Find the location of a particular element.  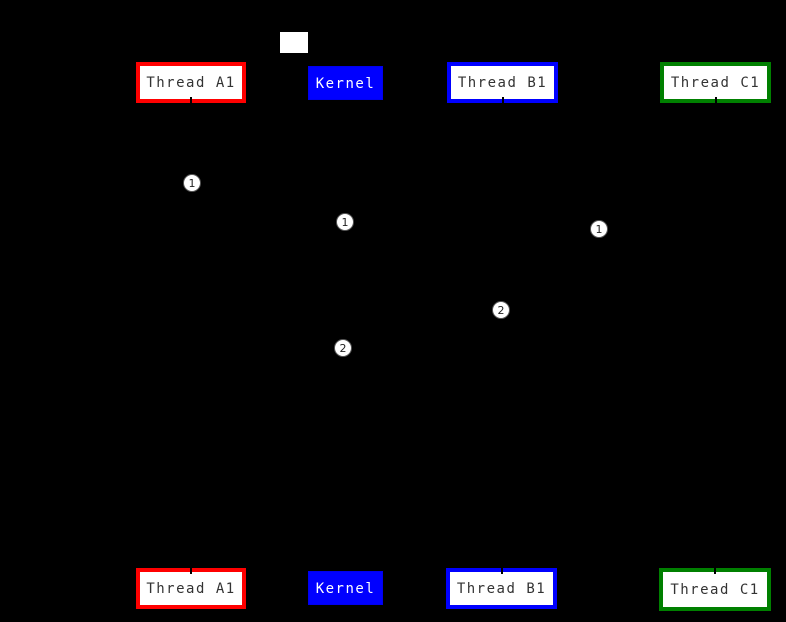

participant-box-kernel-bottom: Kernel is located at coordinates (345, 588).